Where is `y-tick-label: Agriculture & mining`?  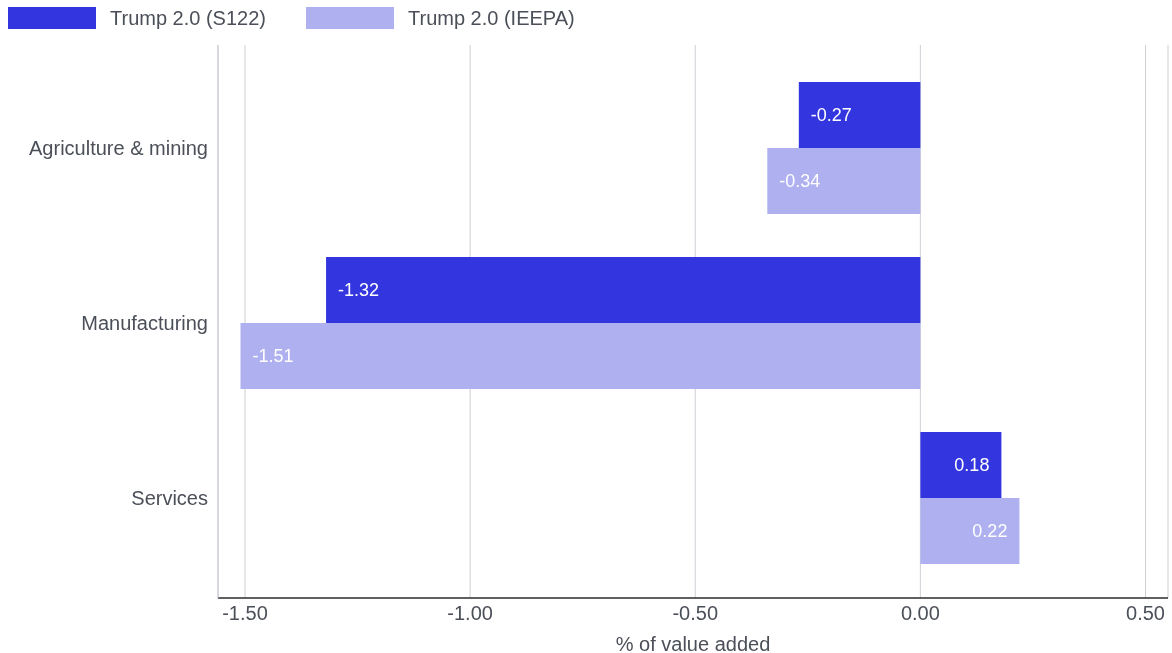 y-tick-label: Agriculture & mining is located at coordinates (118, 147).